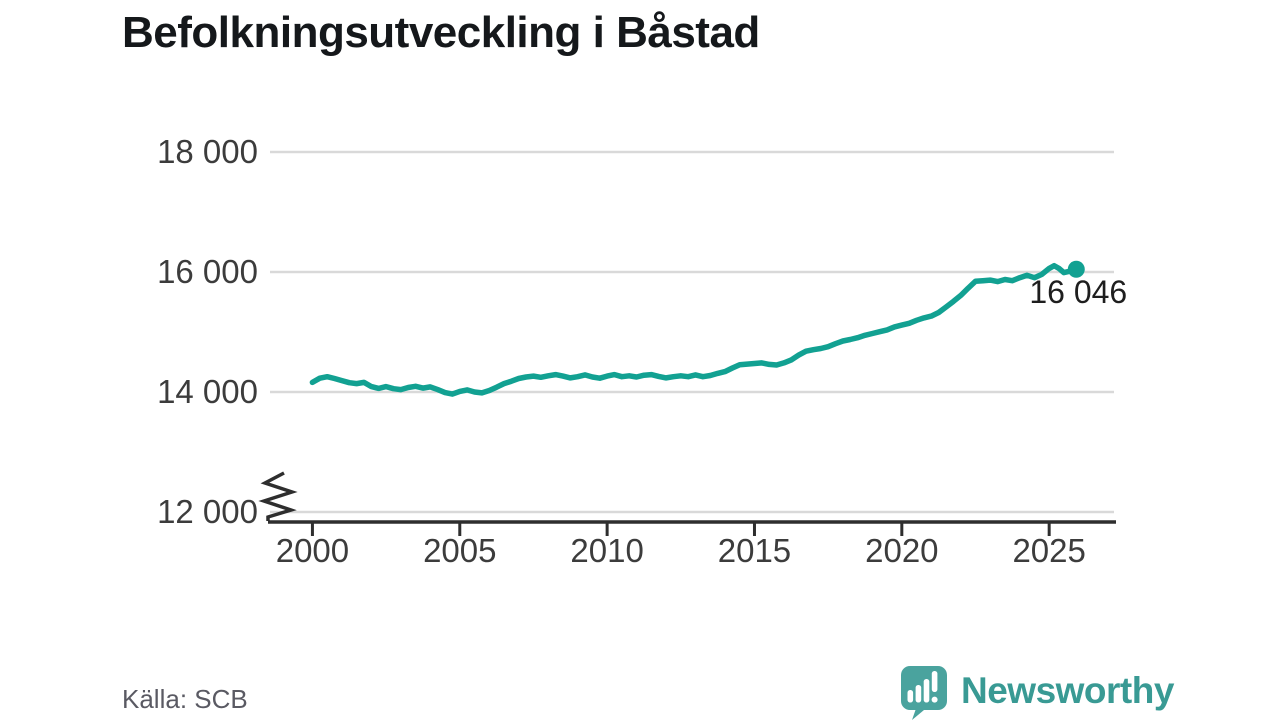 The image size is (1280, 720). I want to click on newsworthy-branding: Newsworthy, so click(1035, 692).